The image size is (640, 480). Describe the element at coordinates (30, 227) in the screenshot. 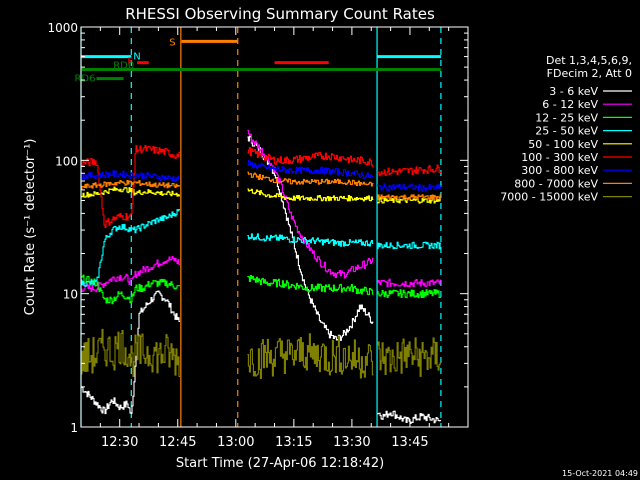

I see `y-axis-label: Count Rate (s⁻¹ detector⁻¹)` at that location.